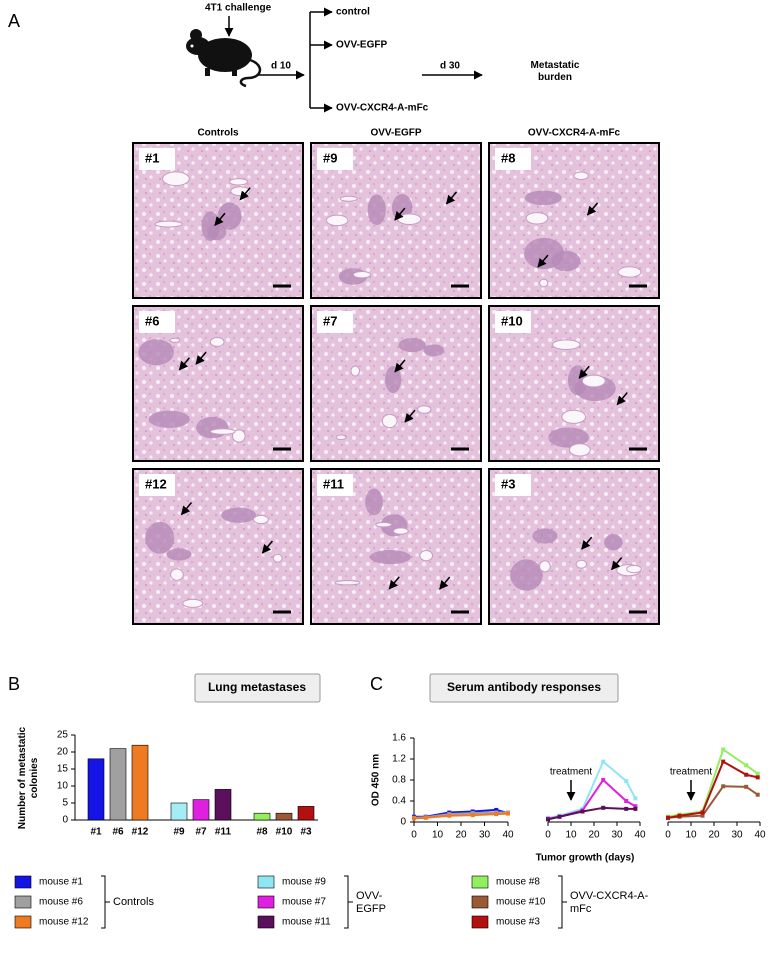  I want to click on column-header: OVV-CXCR4-A-mFc, so click(574, 133).